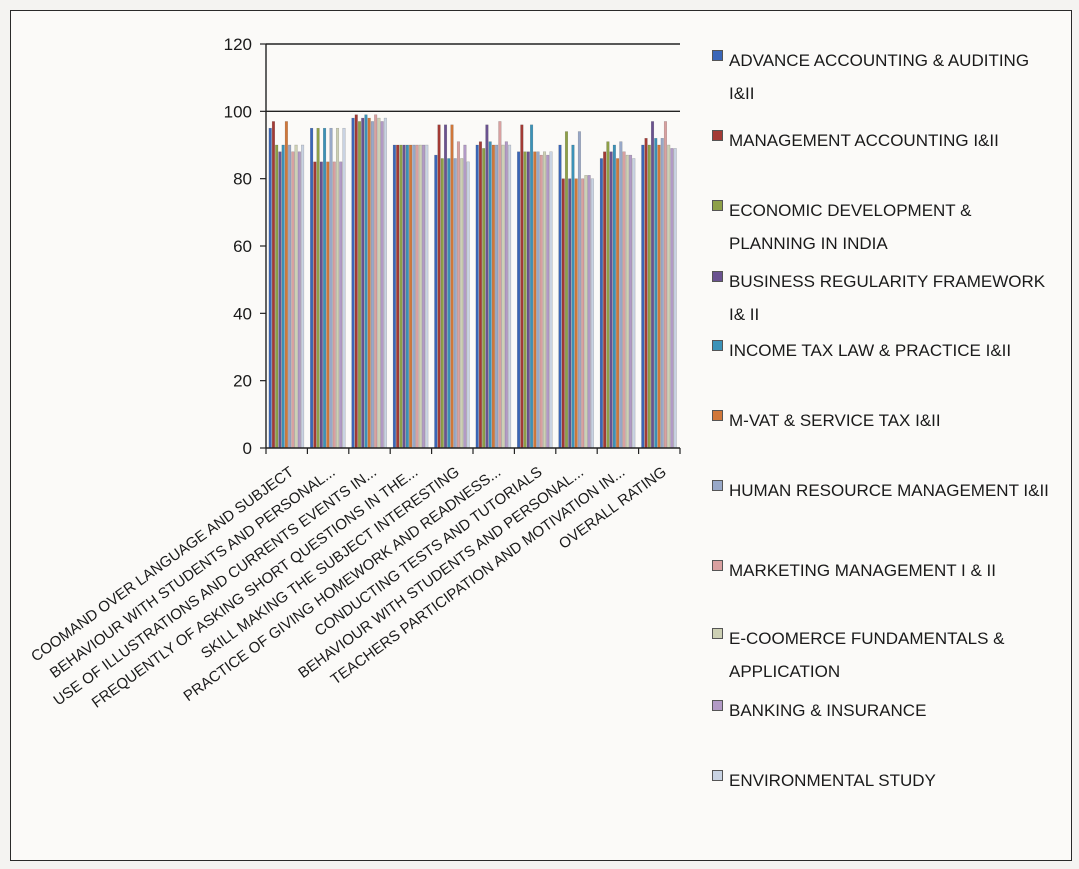 The image size is (1079, 869). I want to click on legend-item: INCOME TAX LAW & PRACTICE I&II, so click(885, 350).